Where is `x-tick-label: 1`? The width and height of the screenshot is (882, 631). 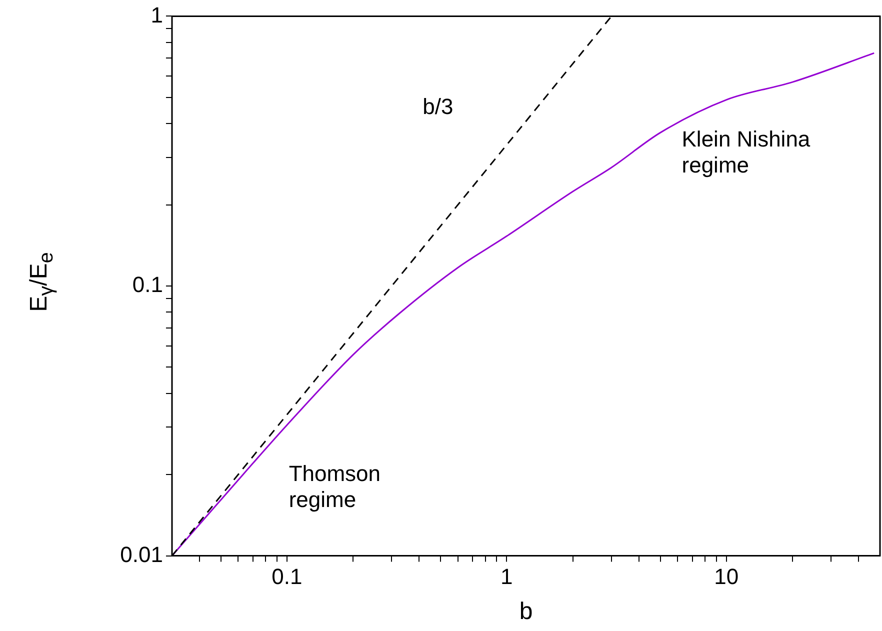
x-tick-label: 1 is located at coordinates (506, 577).